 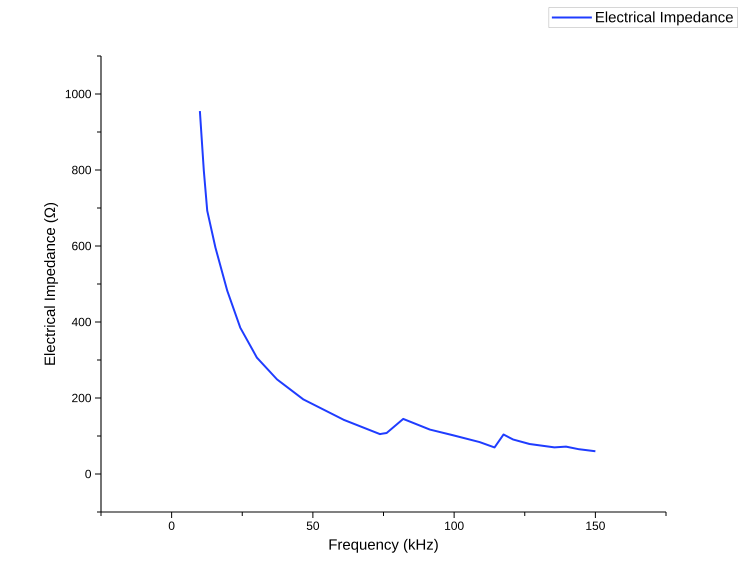 I want to click on y-tick-label: 800, so click(x=82, y=170).